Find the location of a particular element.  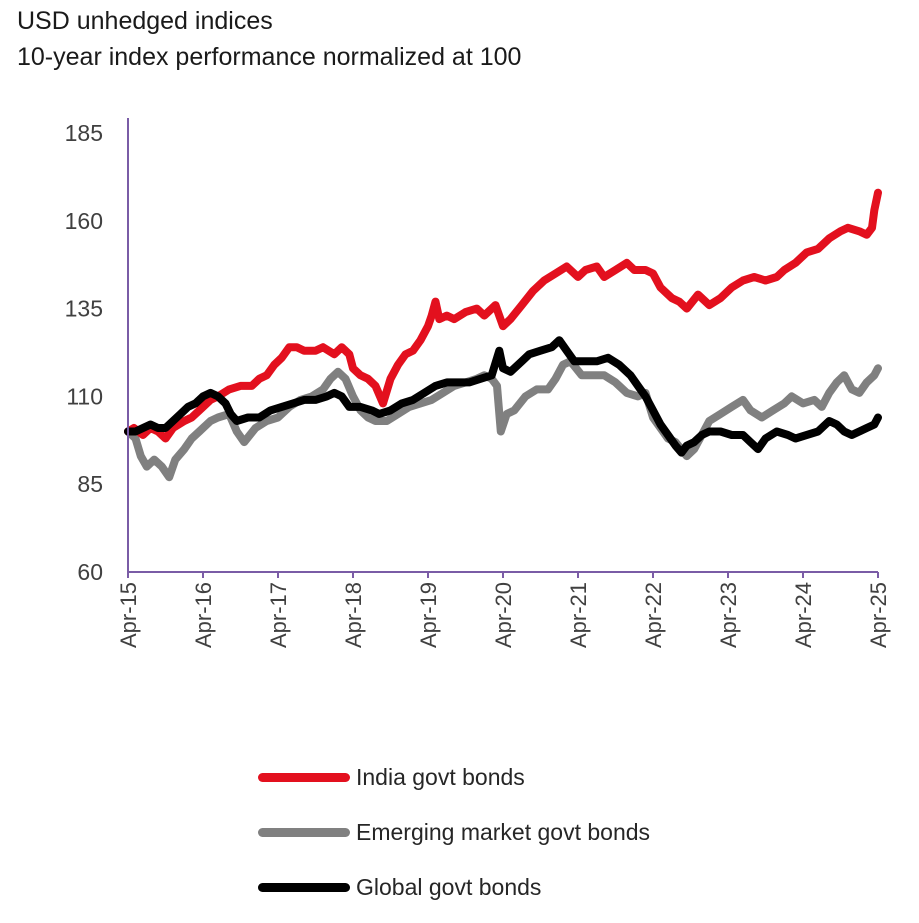

x-tick-label: Apr-21 is located at coordinates (578, 615).